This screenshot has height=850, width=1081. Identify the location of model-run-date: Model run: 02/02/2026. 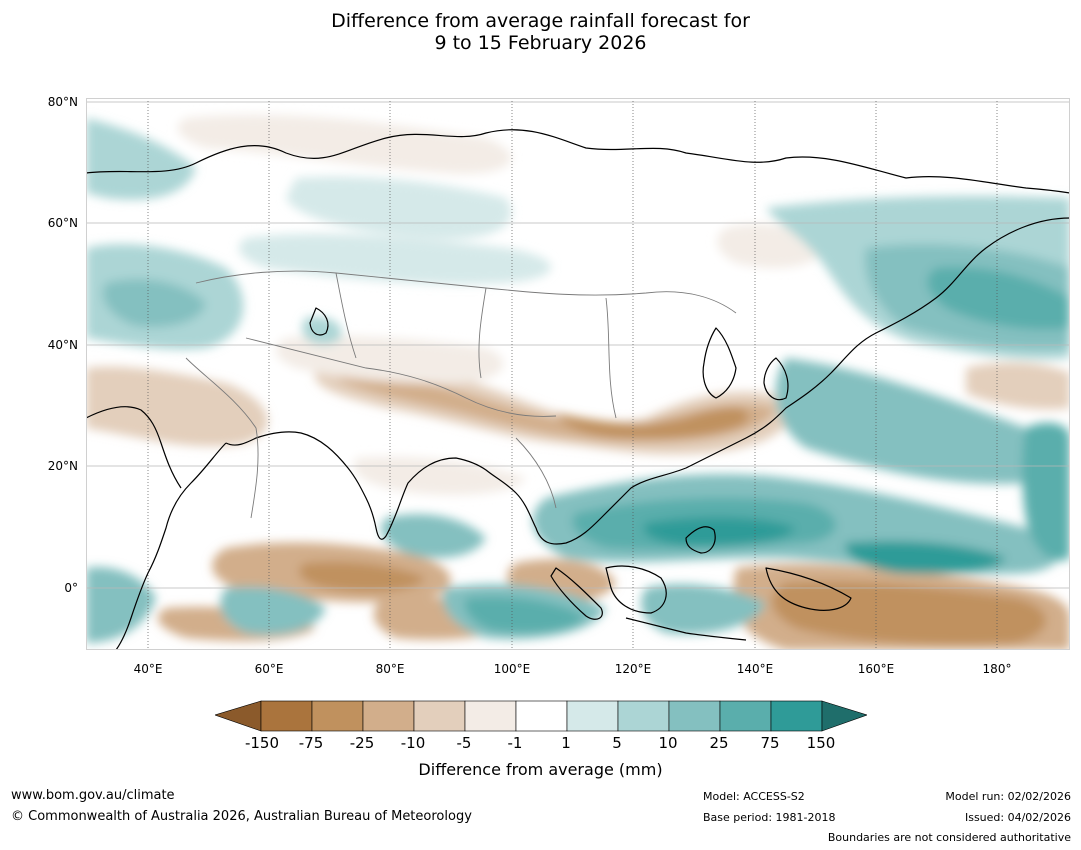
(1008, 796).